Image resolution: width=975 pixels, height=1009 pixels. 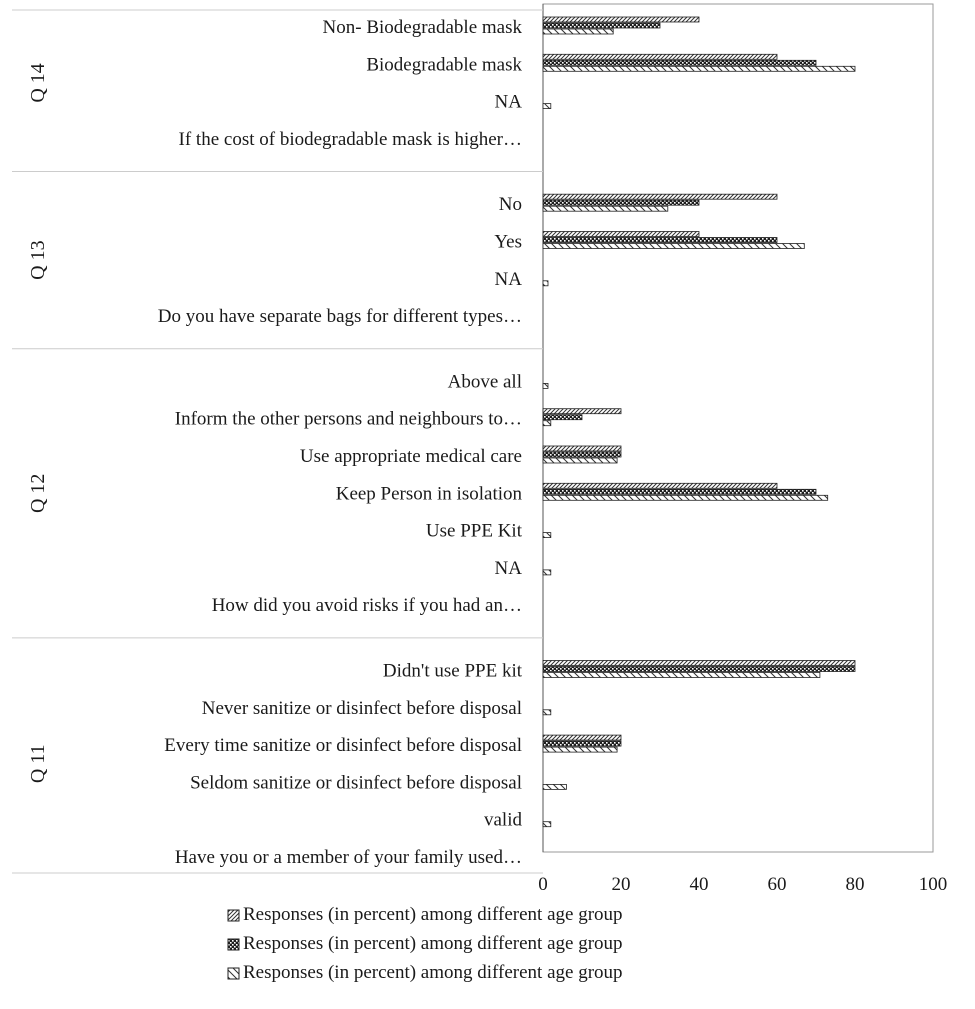 What do you see at coordinates (508, 242) in the screenshot?
I see `category-label: Yes` at bounding box center [508, 242].